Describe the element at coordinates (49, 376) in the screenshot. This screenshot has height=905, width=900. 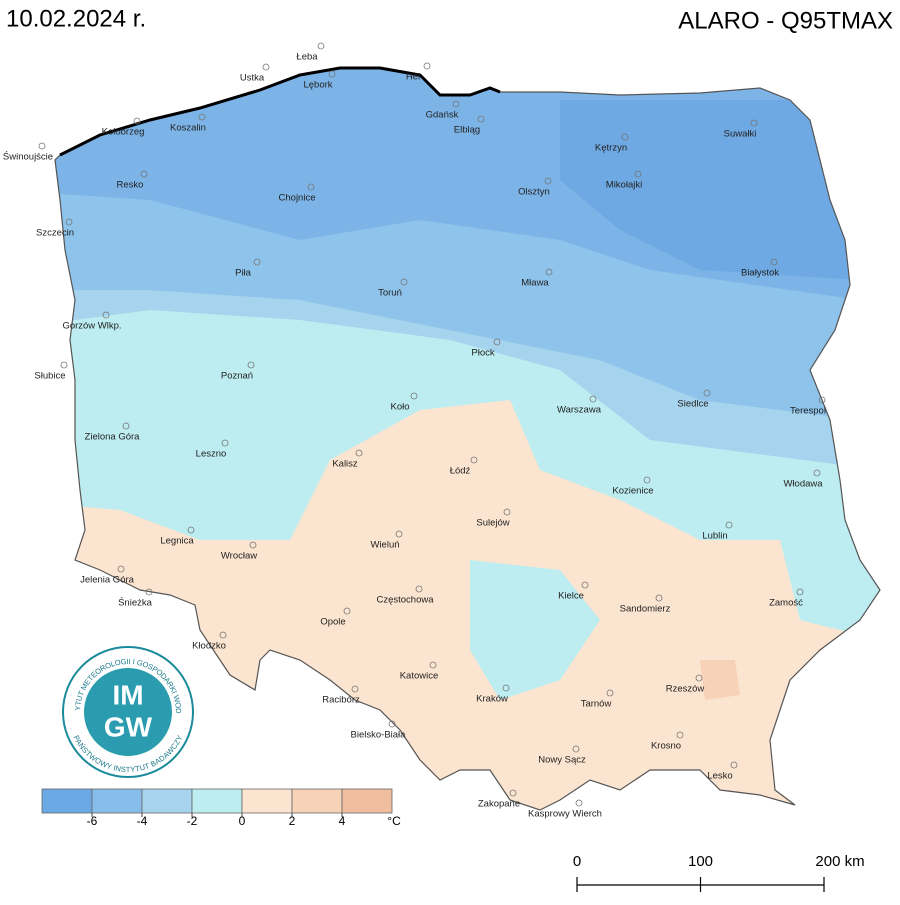
I see `city-label: Słubice` at that location.